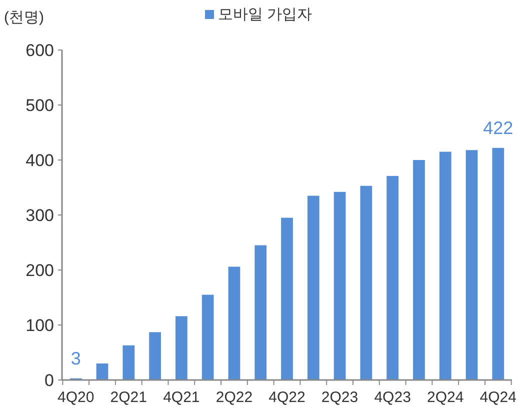 This screenshot has width=530, height=416. What do you see at coordinates (24, 17) in the screenshot?
I see `y-axis-title: (천명)` at bounding box center [24, 17].